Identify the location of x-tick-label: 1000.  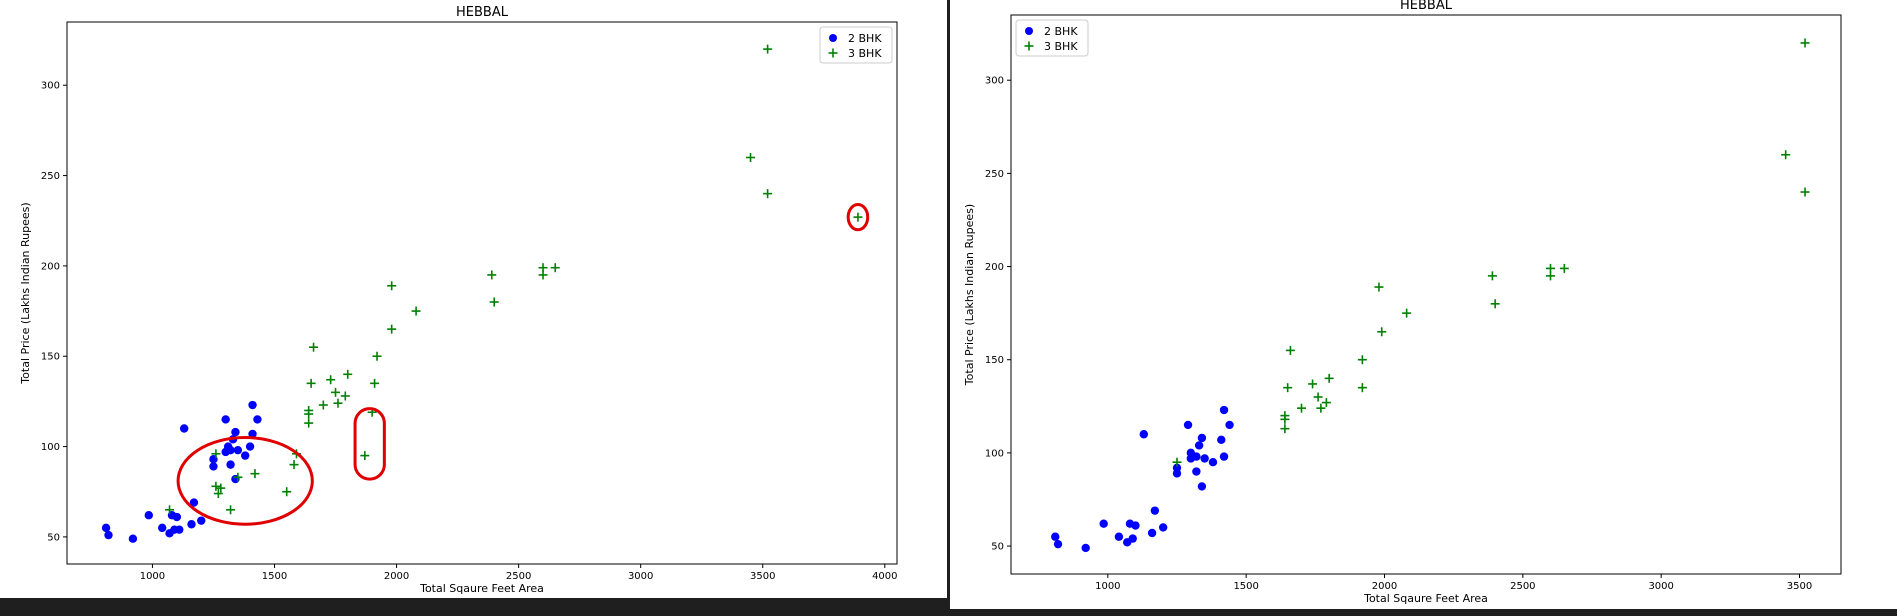
(152, 576).